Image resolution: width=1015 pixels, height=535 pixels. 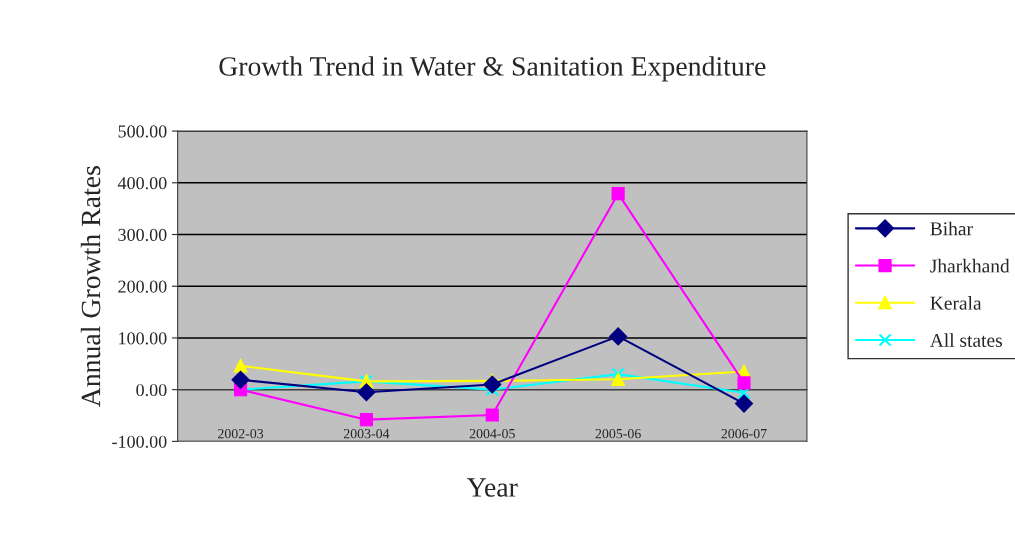 I want to click on x-axis-title: Year, so click(x=492, y=487).